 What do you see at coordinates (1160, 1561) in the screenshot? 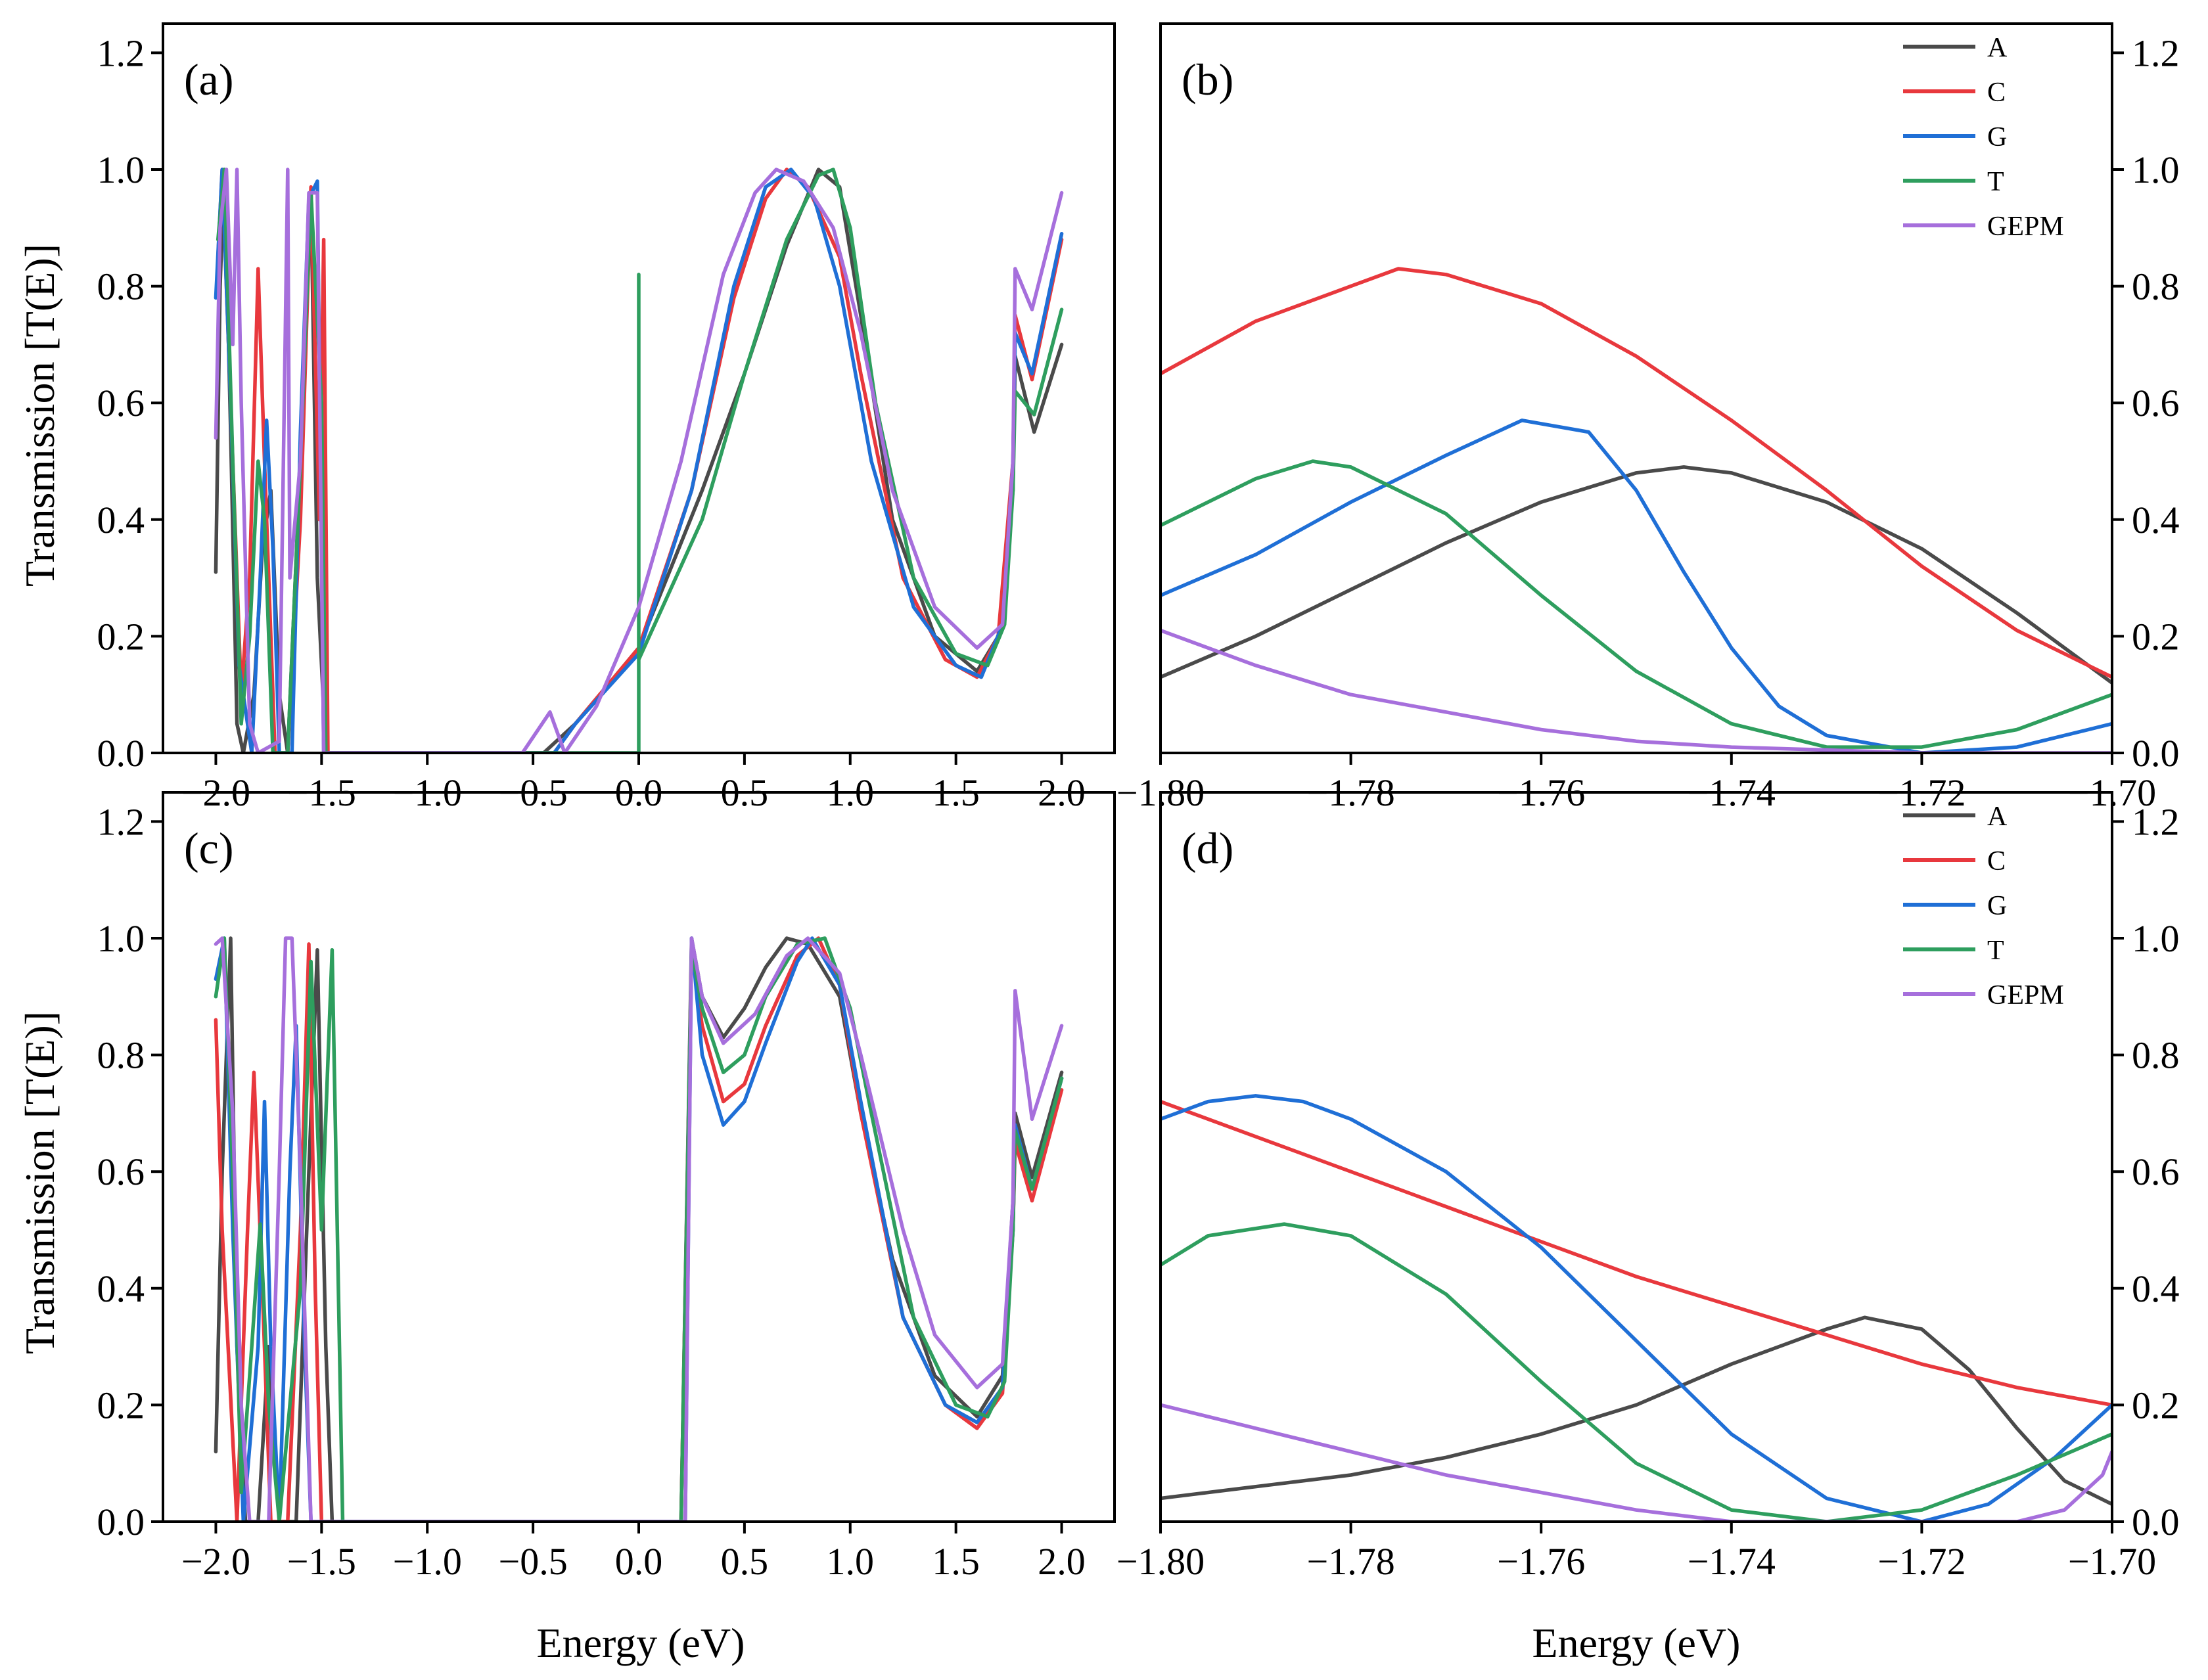
I see `x-tick-label: −1.80` at bounding box center [1160, 1561].